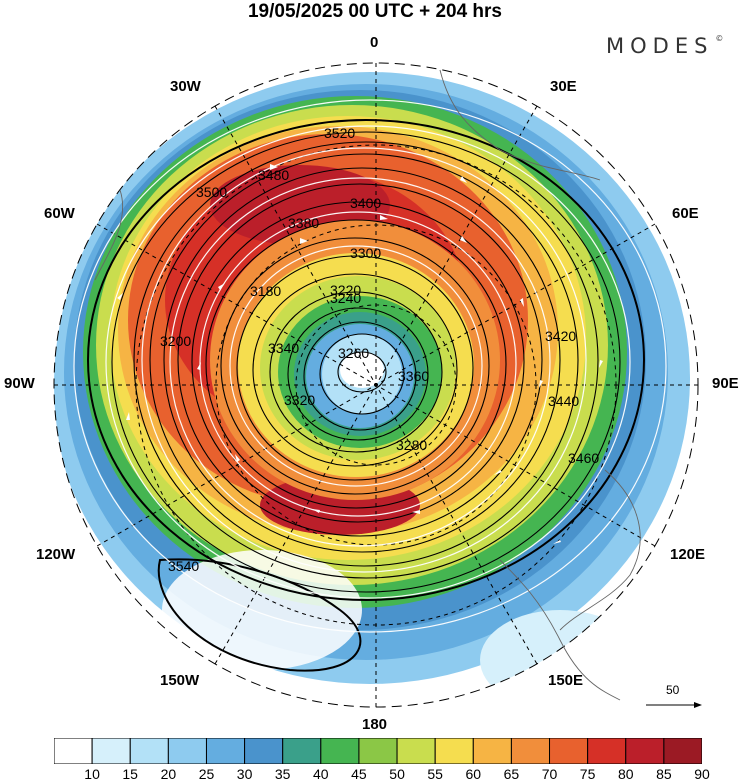 This screenshot has height=782, width=750. What do you see at coordinates (244, 774) in the screenshot?
I see `colorbar-tick-label: 30` at bounding box center [244, 774].